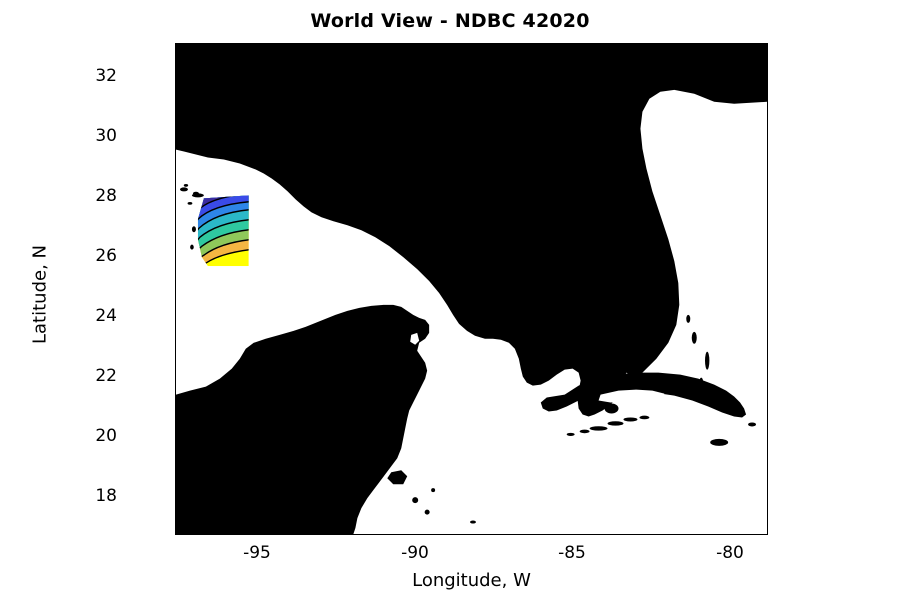 The width and height of the screenshot is (900, 600). I want to click on land-belize-coast, so click(397, 477).